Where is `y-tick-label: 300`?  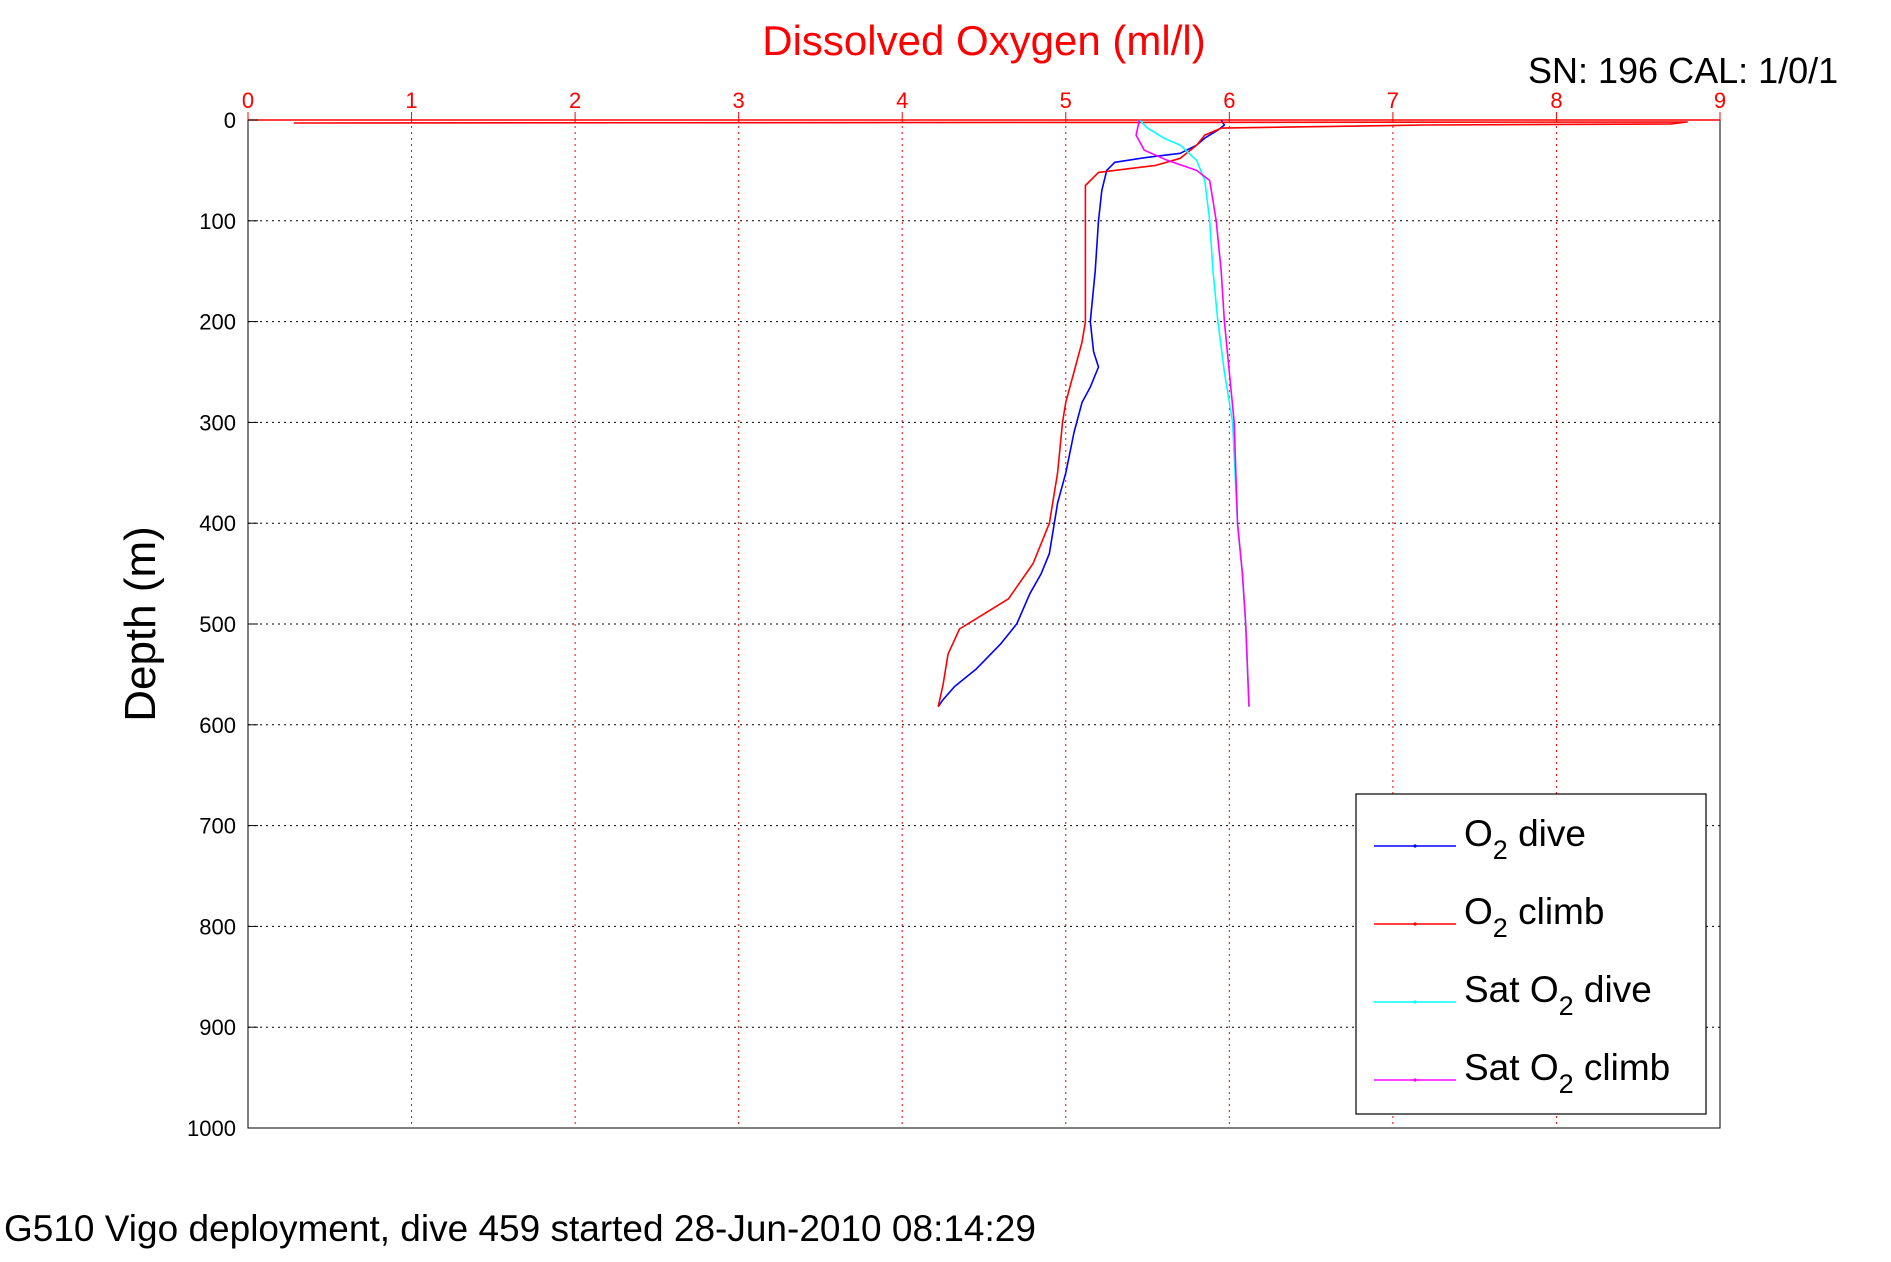 y-tick-label: 300 is located at coordinates (217, 422).